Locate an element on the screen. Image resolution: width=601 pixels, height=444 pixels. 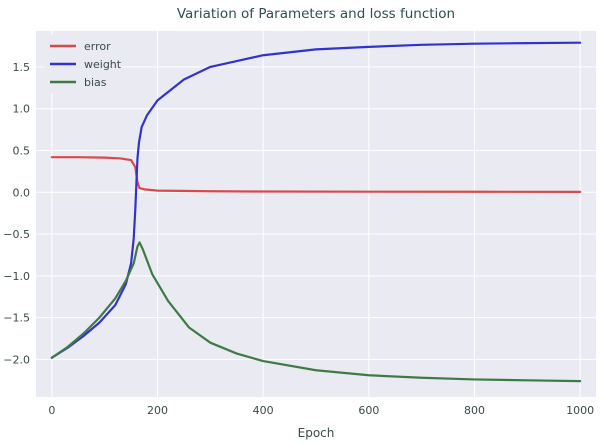
legend-label-weight: weight is located at coordinates (103, 64).